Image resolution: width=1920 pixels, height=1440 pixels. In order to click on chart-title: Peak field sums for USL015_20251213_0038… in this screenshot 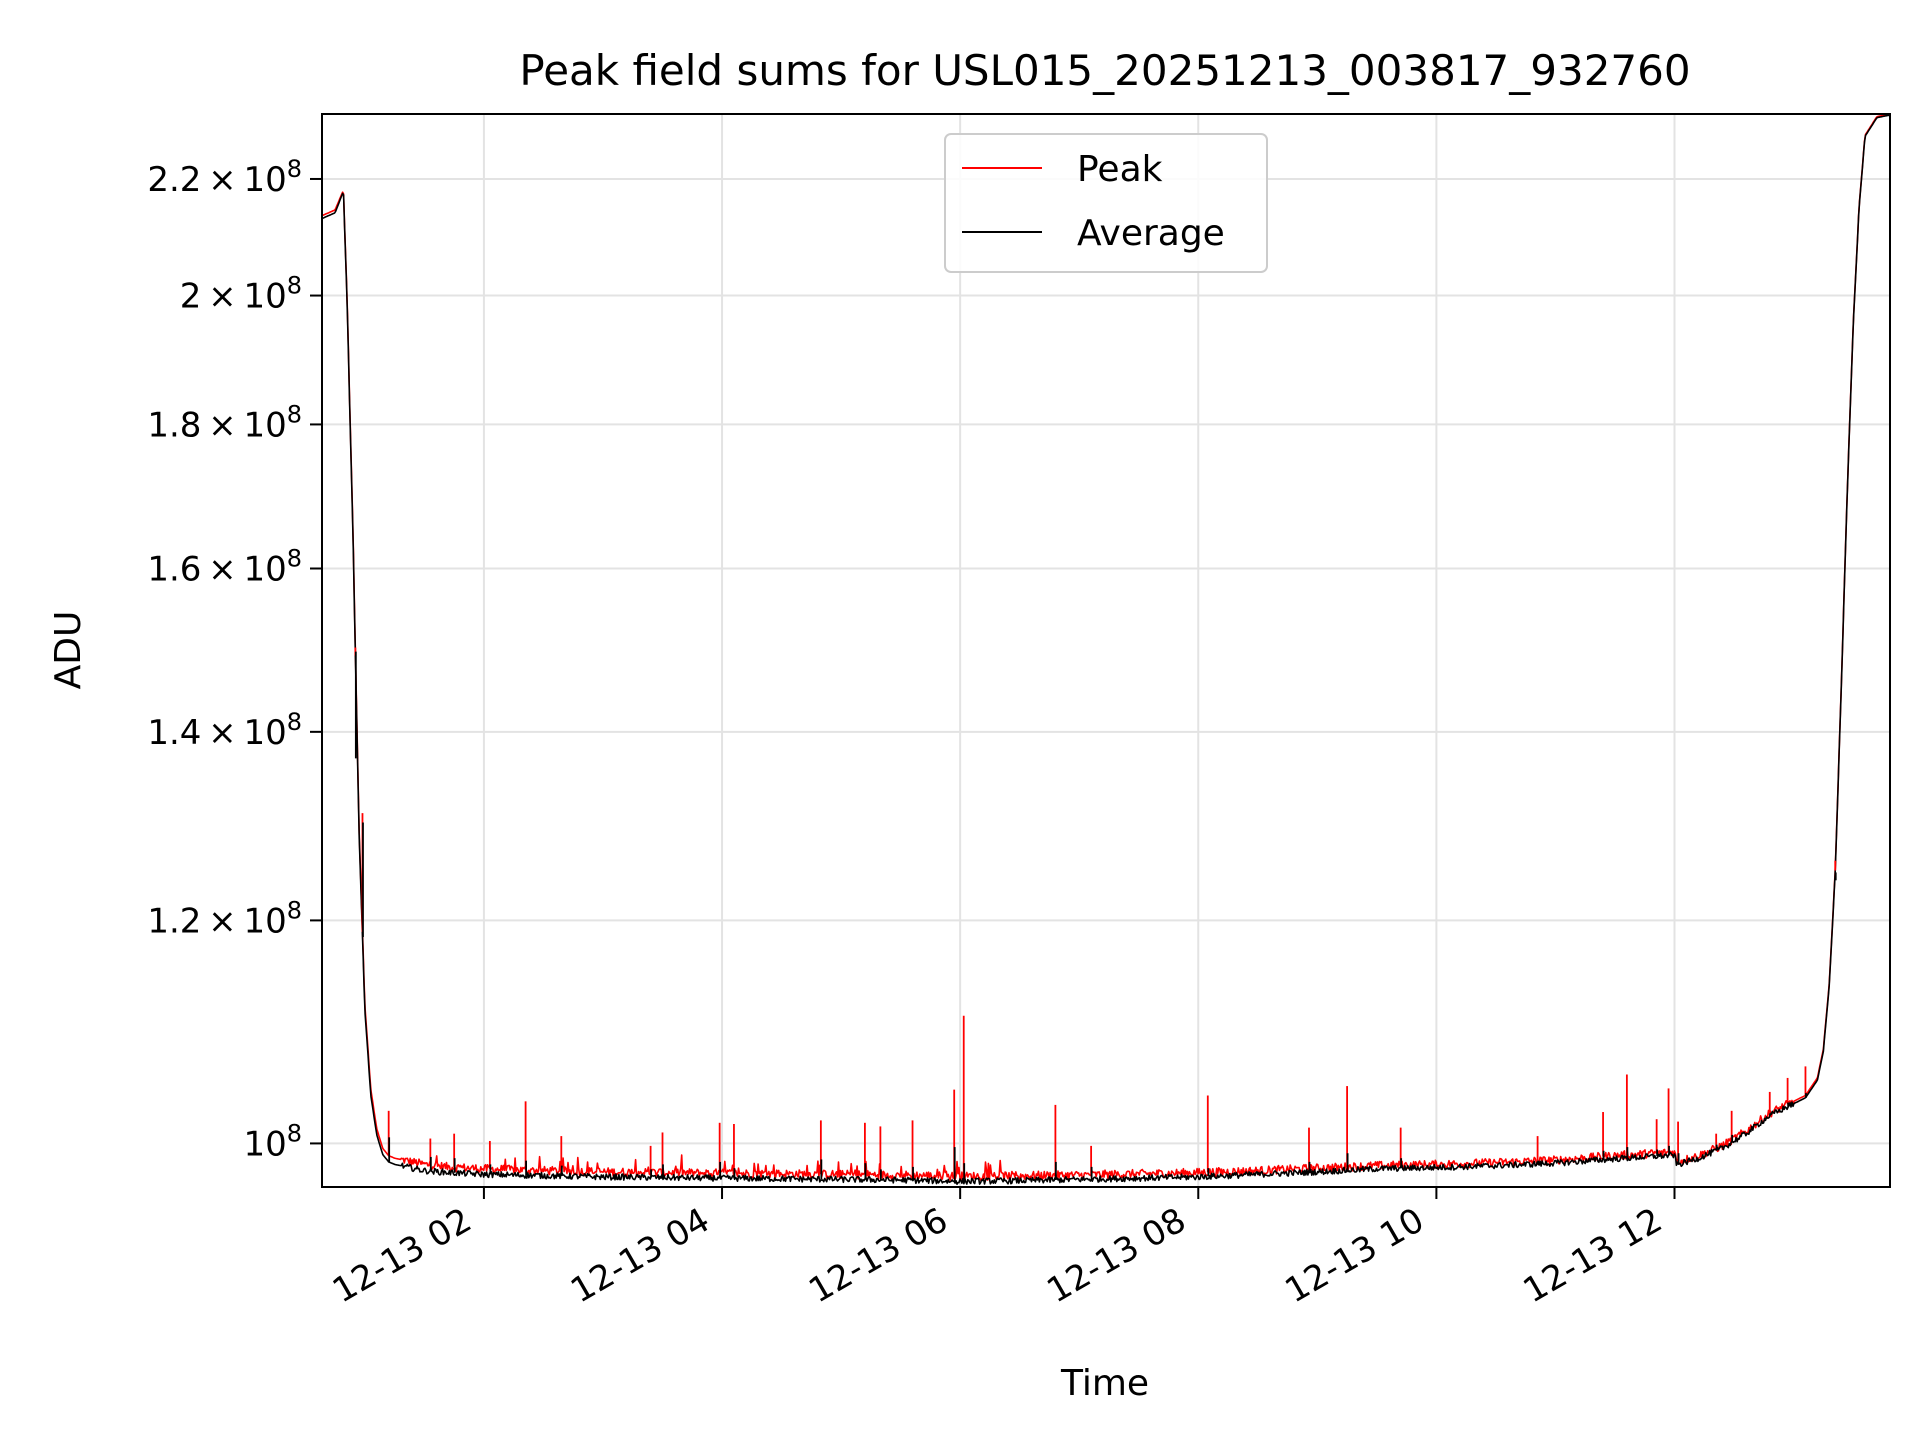, I will do `click(1104, 70)`.